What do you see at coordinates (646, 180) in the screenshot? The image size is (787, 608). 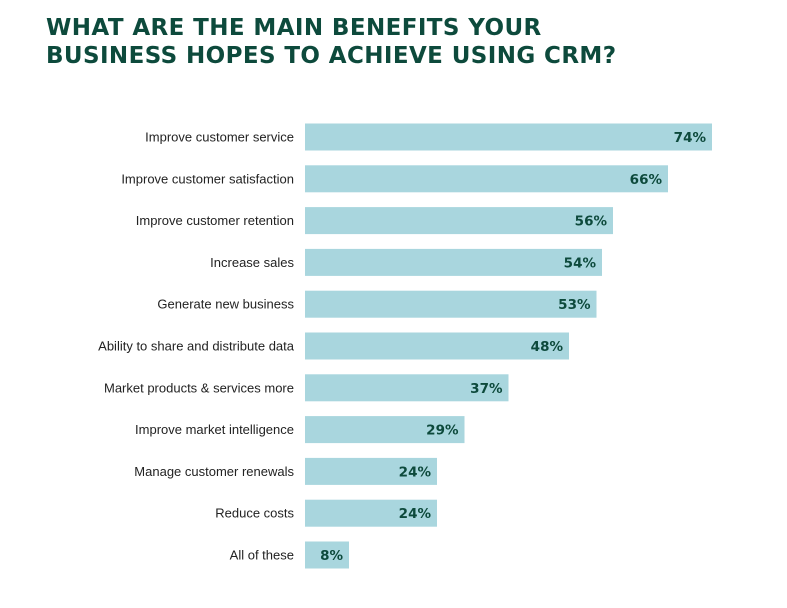 I see `data-label: 66%` at bounding box center [646, 180].